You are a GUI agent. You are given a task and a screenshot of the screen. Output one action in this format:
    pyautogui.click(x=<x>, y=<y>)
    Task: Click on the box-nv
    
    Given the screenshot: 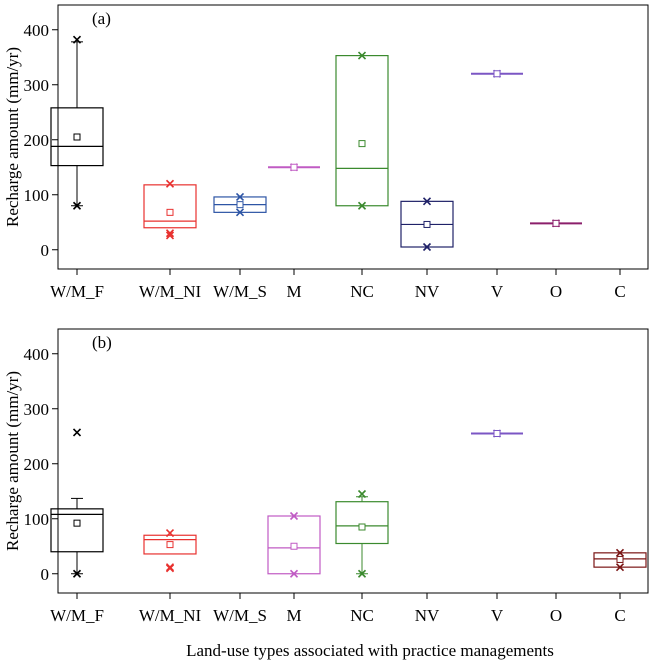 What is the action you would take?
    pyautogui.click(x=427, y=224)
    